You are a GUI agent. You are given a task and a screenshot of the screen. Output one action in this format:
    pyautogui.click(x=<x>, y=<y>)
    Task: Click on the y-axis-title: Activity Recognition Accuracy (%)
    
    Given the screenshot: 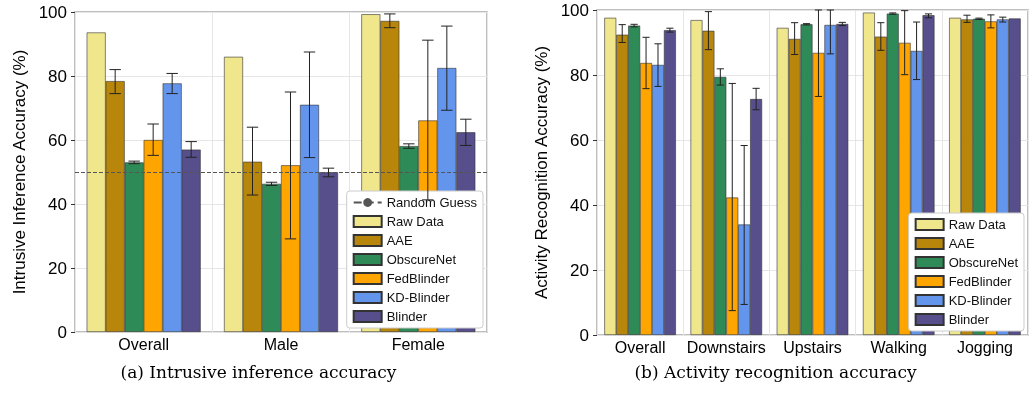 What is the action you would take?
    pyautogui.click(x=541, y=172)
    